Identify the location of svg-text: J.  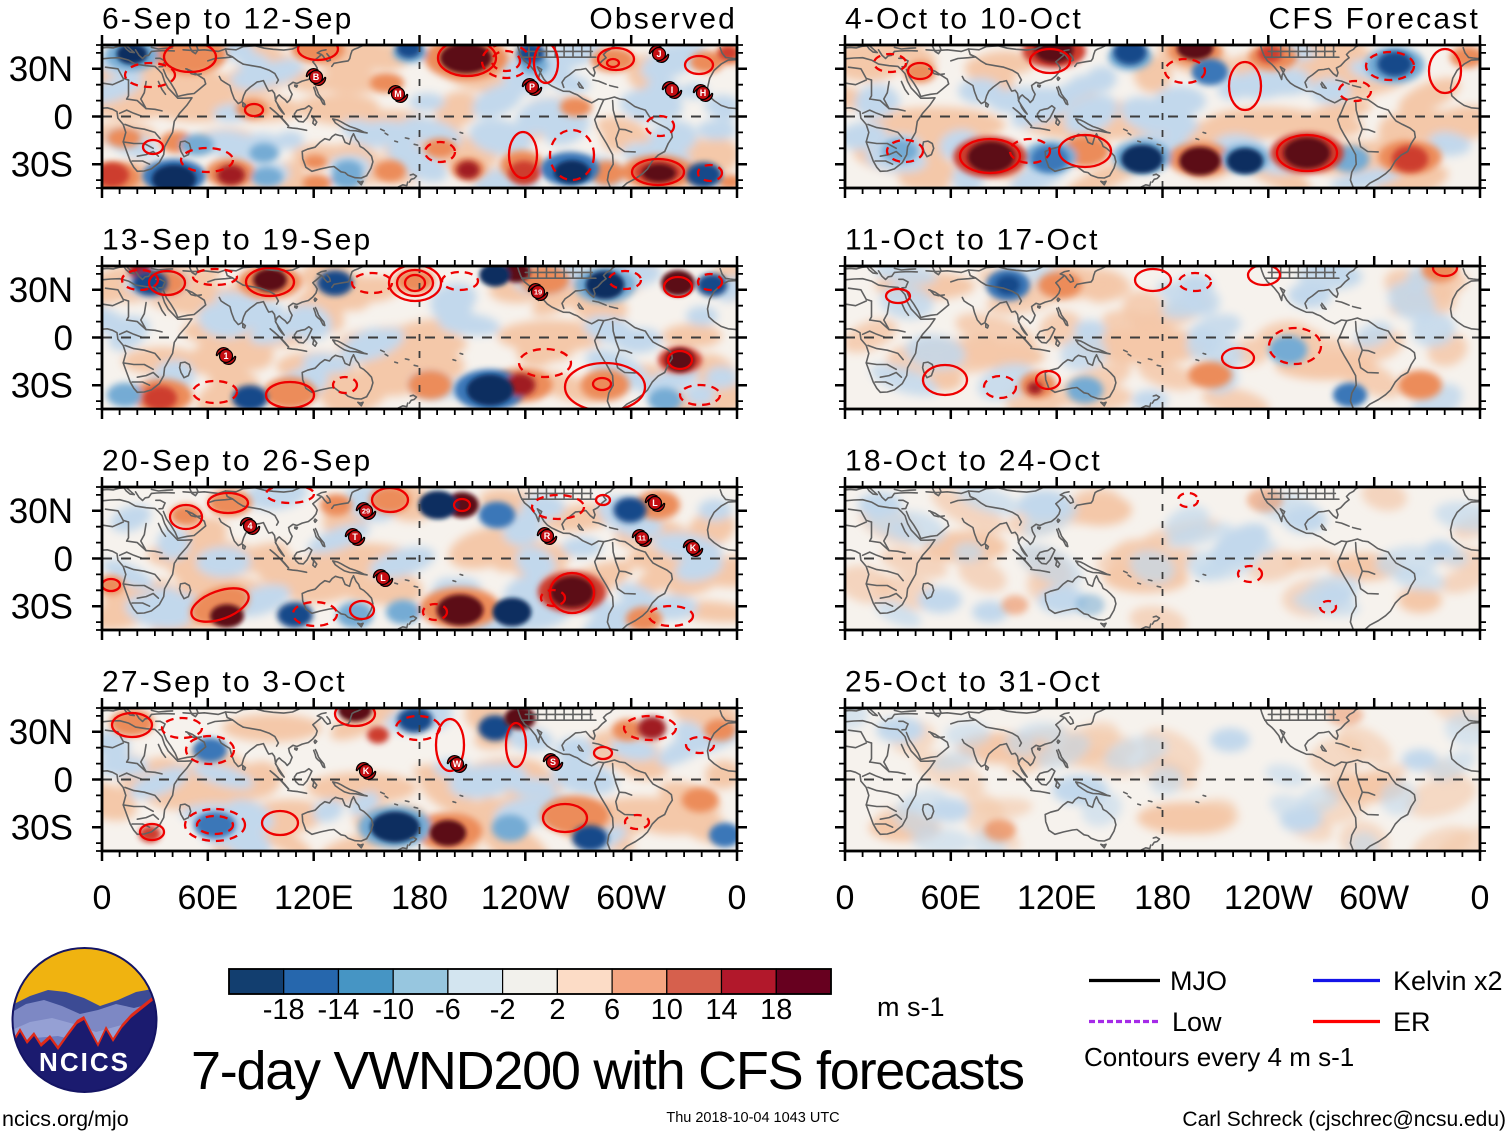
(658, 54).